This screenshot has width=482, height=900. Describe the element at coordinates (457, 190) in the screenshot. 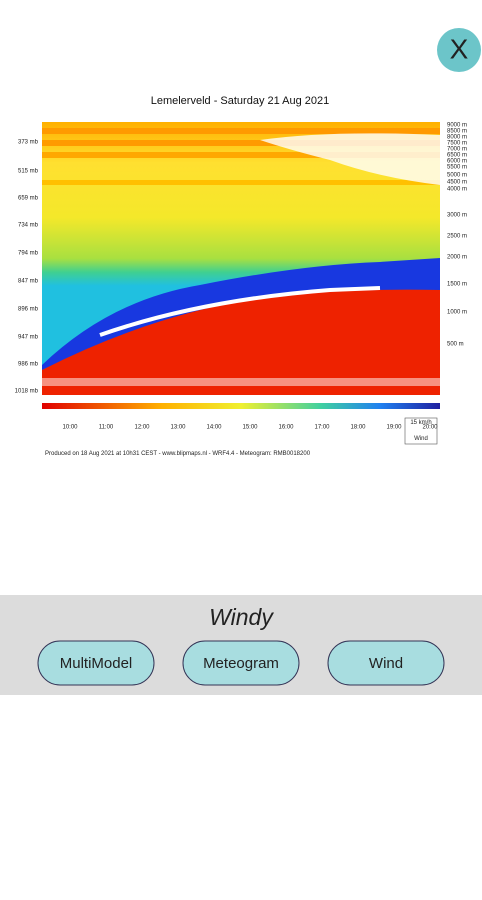

I see `altitude-label: 4000 m` at that location.